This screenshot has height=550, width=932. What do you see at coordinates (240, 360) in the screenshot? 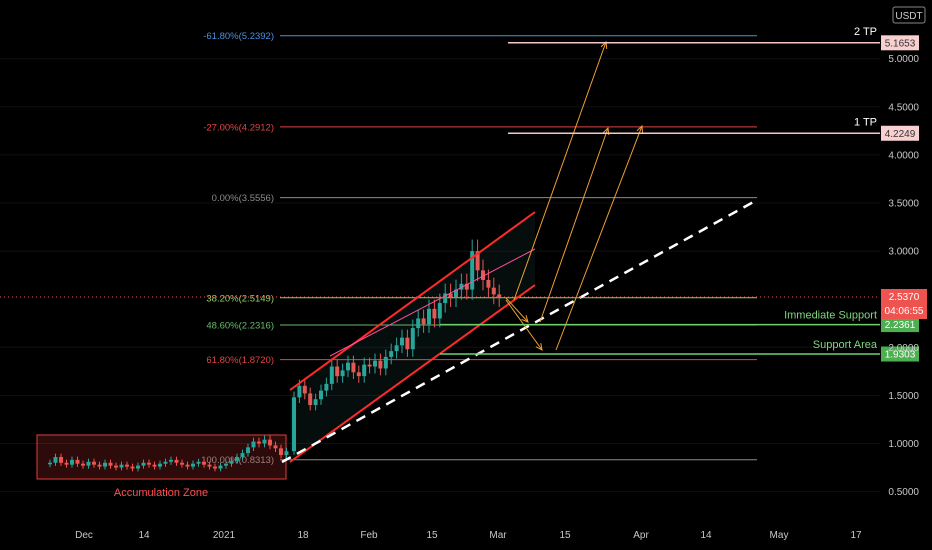
I see `fib-level-label: 61.80%(1.8720)` at bounding box center [240, 360].